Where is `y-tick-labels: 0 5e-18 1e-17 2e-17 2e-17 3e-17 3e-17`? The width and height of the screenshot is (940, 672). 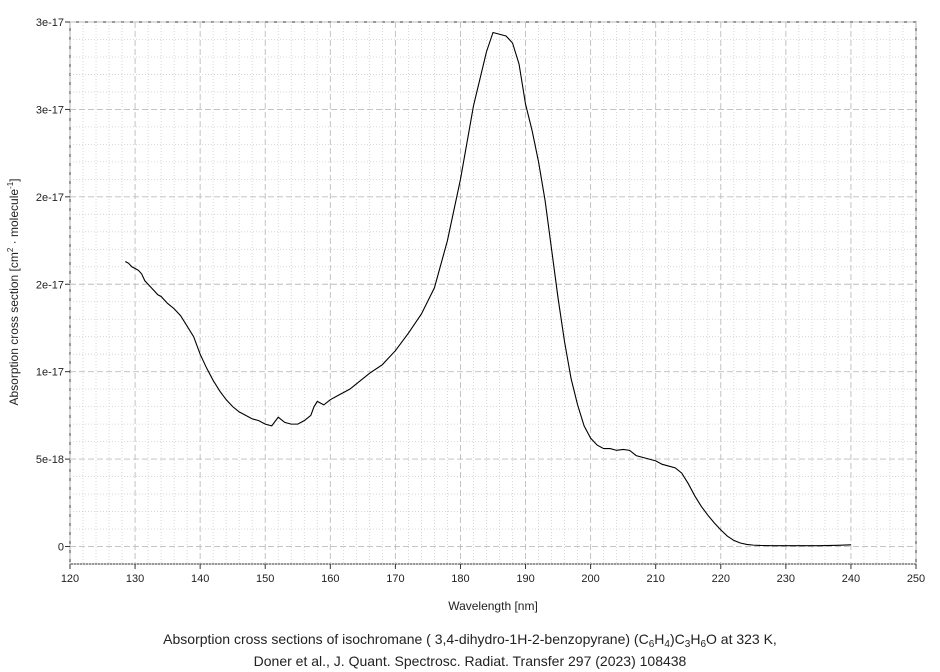 y-tick-labels: 0 5e-18 1e-17 2e-17 2e-17 3e-17 3e-17 is located at coordinates (50, 285).